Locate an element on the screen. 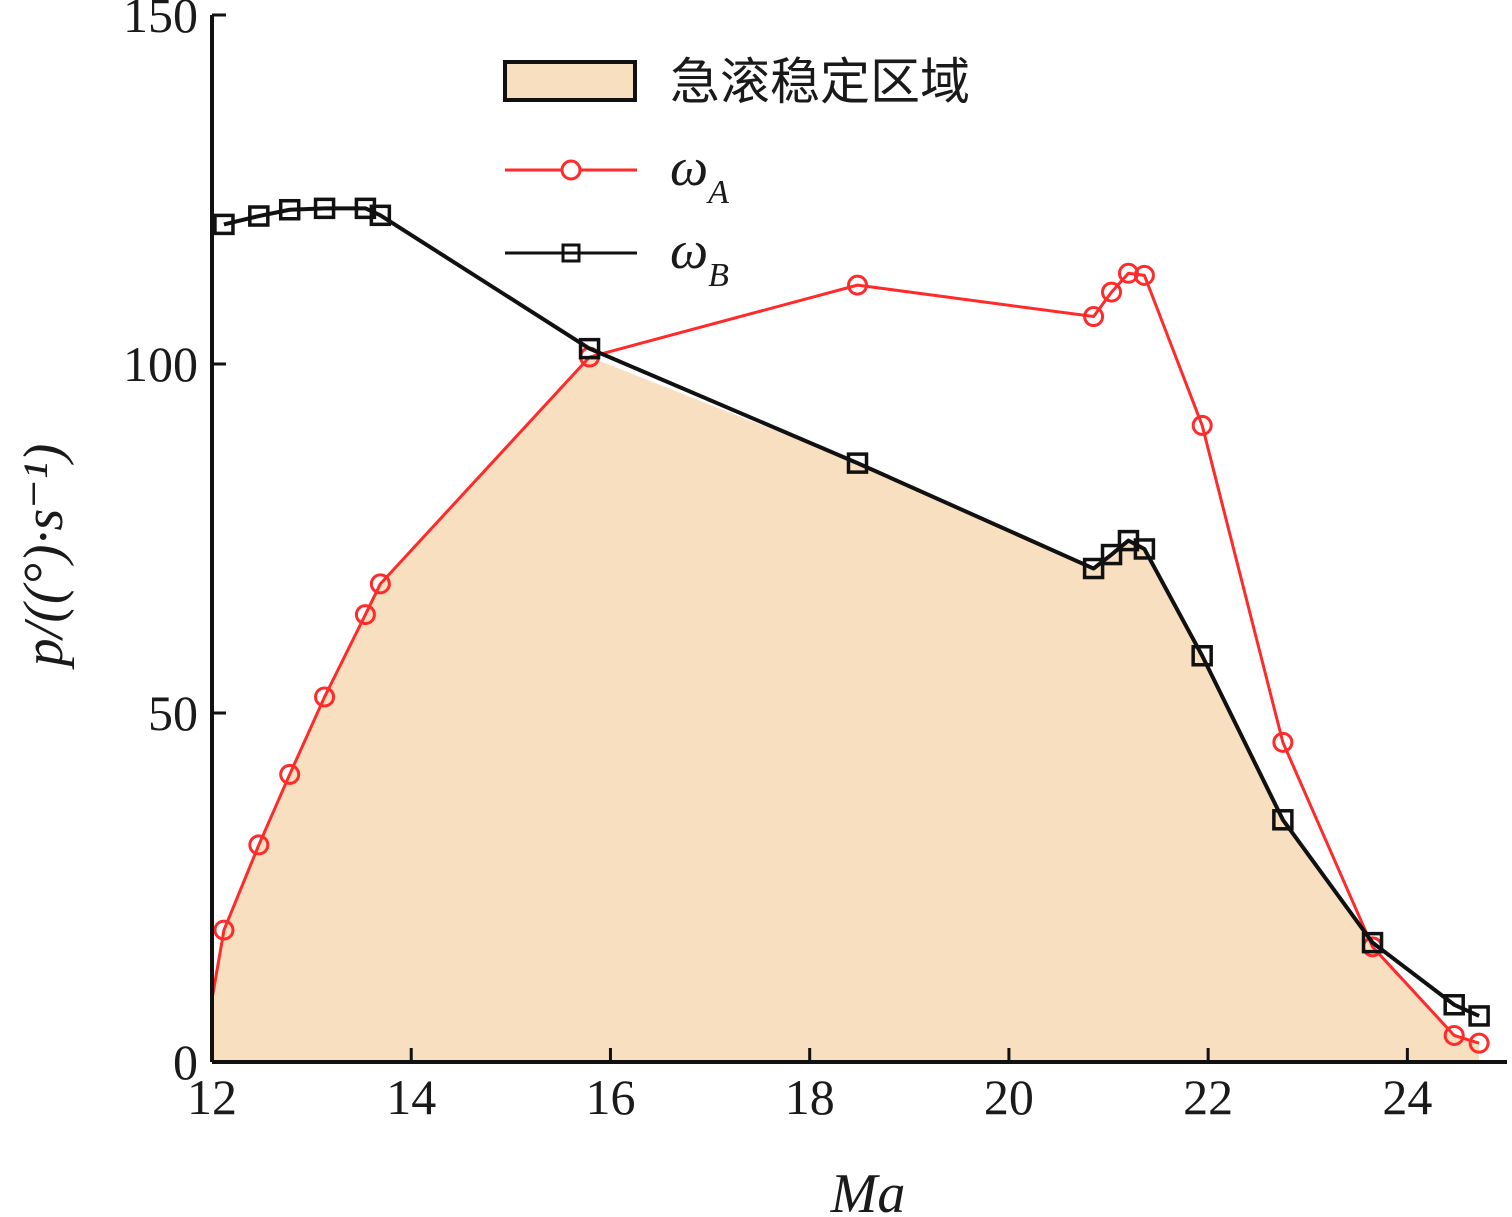 The image size is (1512, 1217). legend-region-label: 急滚稳定区域 is located at coordinates (820, 82).